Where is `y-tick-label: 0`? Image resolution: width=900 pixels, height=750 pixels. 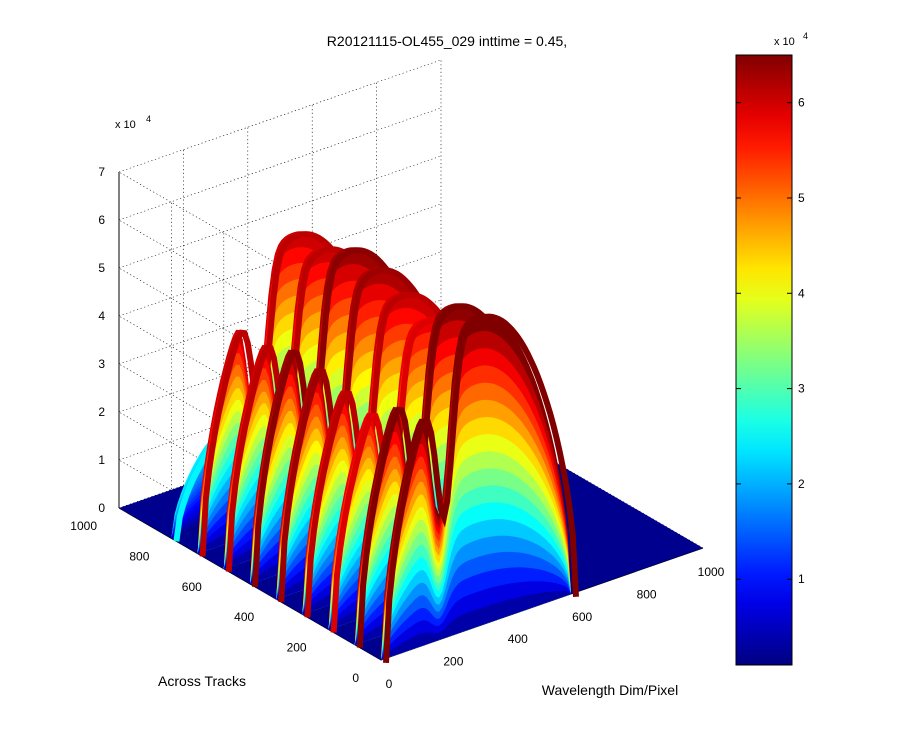 y-tick-label: 0 is located at coordinates (355, 678).